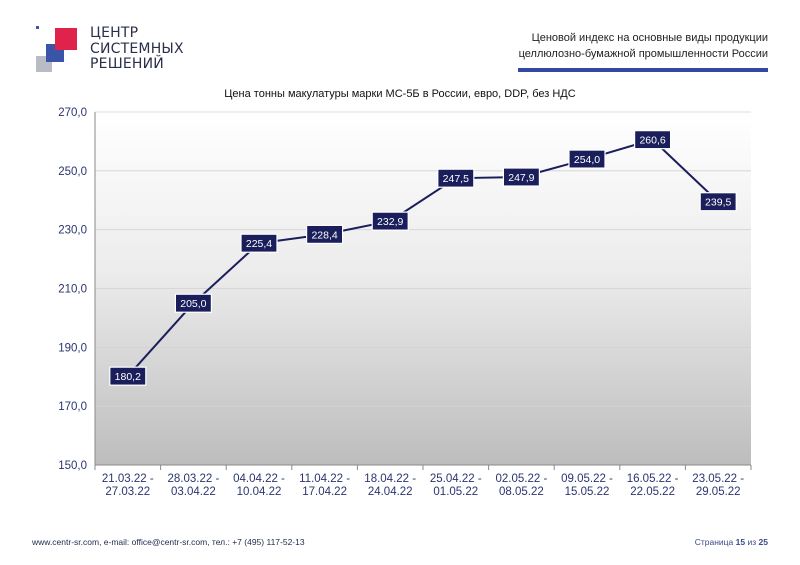  What do you see at coordinates (72, 231) in the screenshot?
I see `y-tick-label: 230,0` at bounding box center [72, 231].